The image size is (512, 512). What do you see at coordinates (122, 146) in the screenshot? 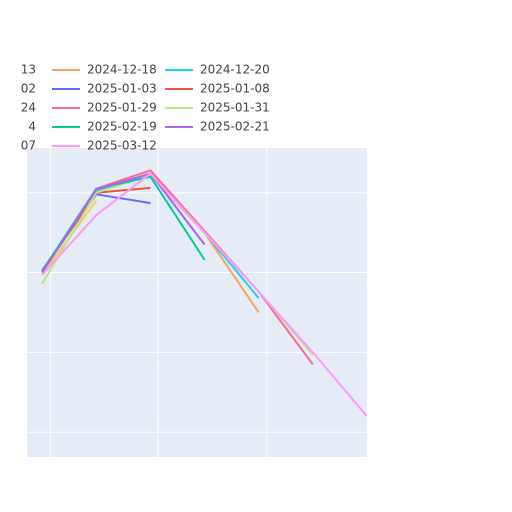
I see `legend-label: 2025-03-12` at bounding box center [122, 146].